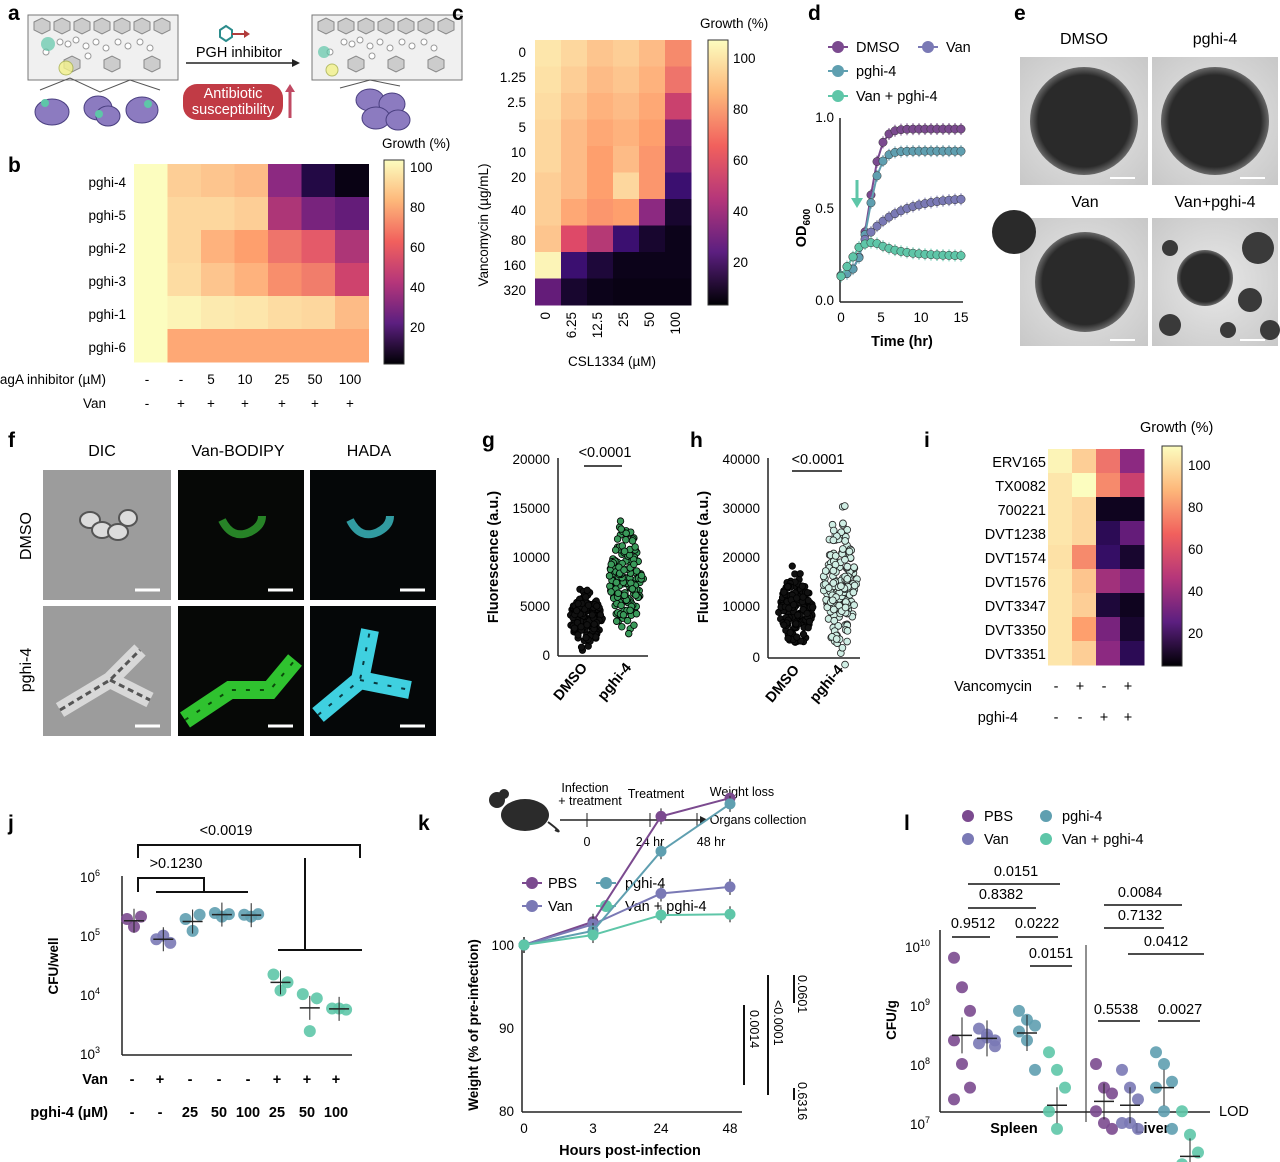 The height and width of the screenshot is (1162, 1280). Describe the element at coordinates (814, 13) in the screenshot. I see `panel-label-d: d` at that location.